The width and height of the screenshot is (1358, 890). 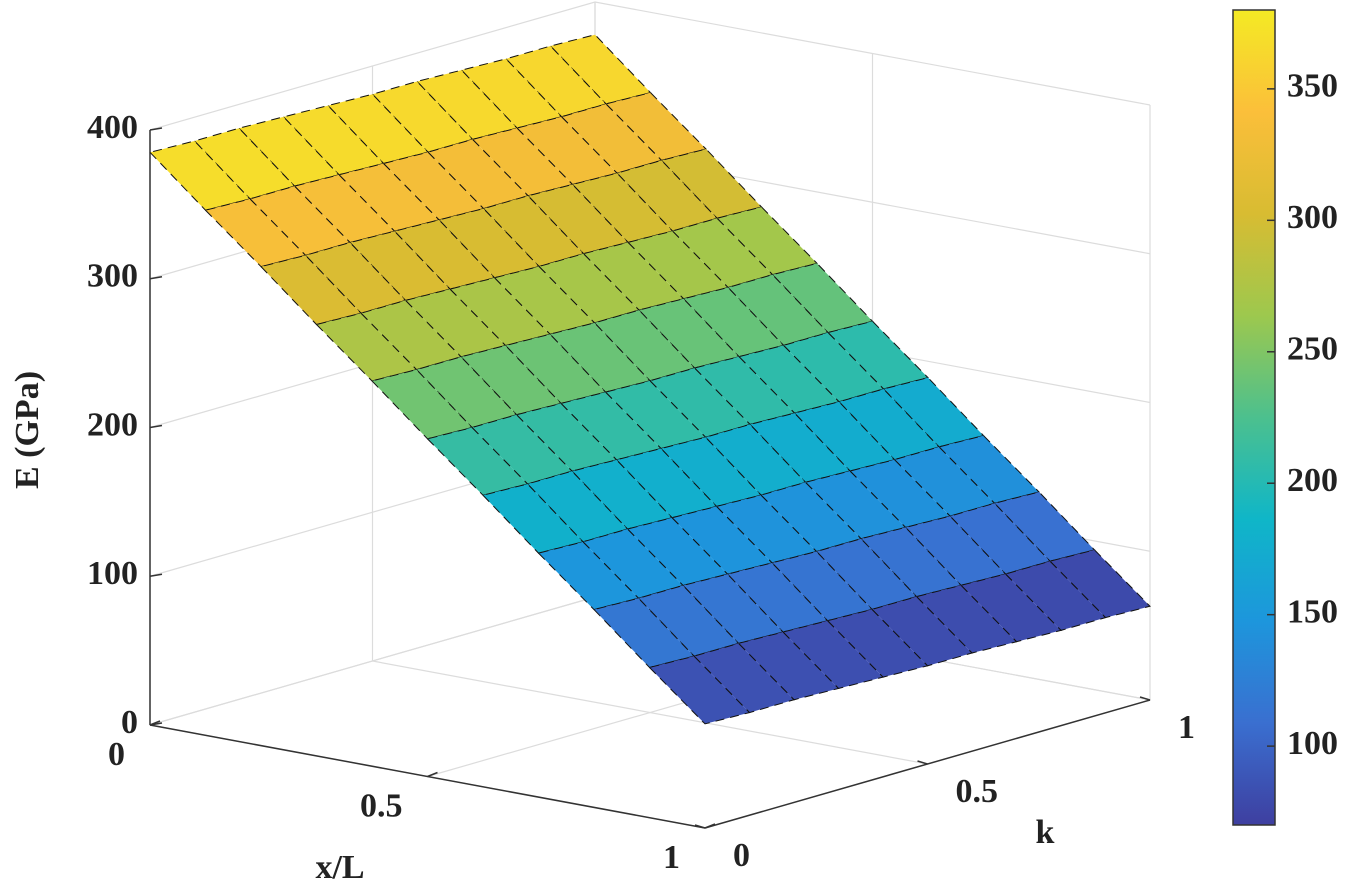 I want to click on z-tick-label: 400, so click(x=112, y=127).